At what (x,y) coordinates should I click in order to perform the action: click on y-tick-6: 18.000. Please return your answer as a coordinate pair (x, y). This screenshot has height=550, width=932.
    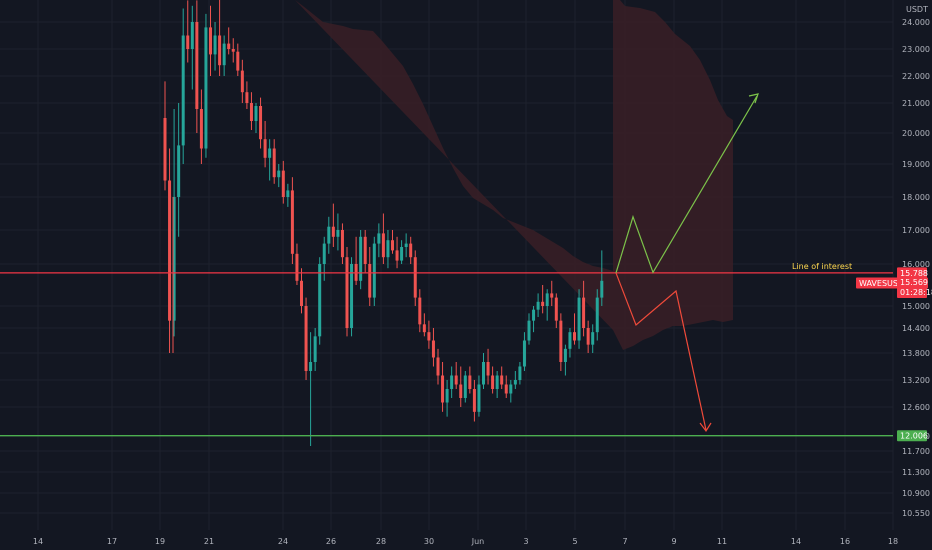
    Looking at the image, I should click on (916, 197).